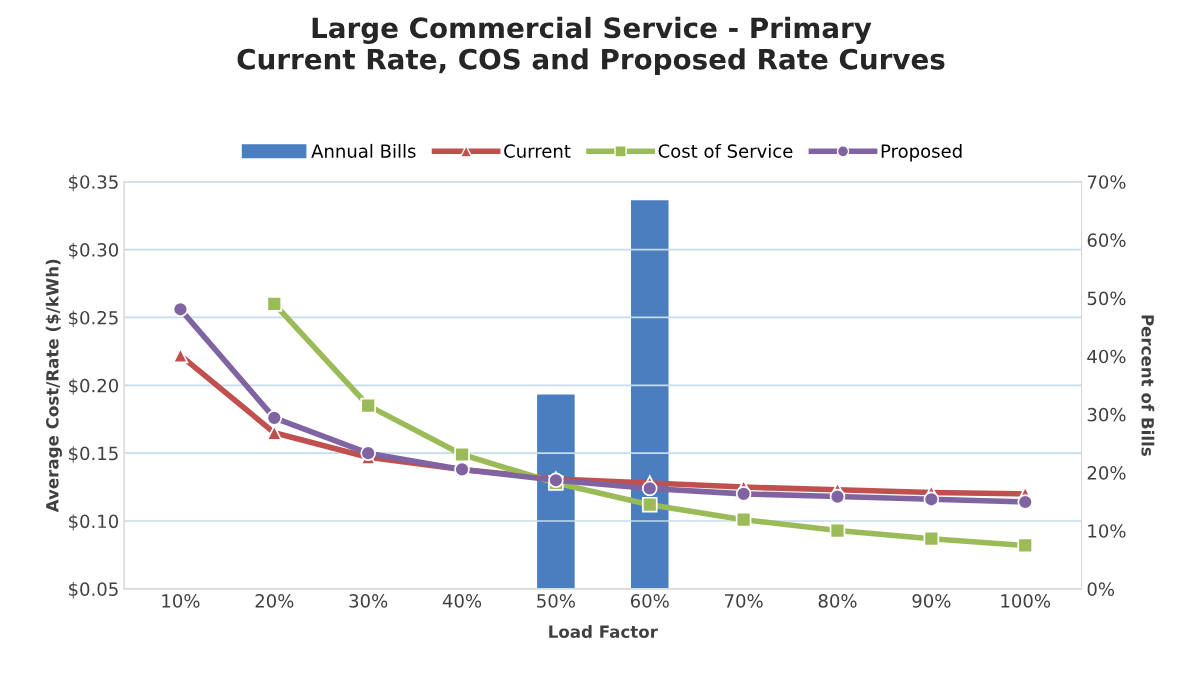  Describe the element at coordinates (537, 151) in the screenshot. I see `legend-label: Current` at that location.